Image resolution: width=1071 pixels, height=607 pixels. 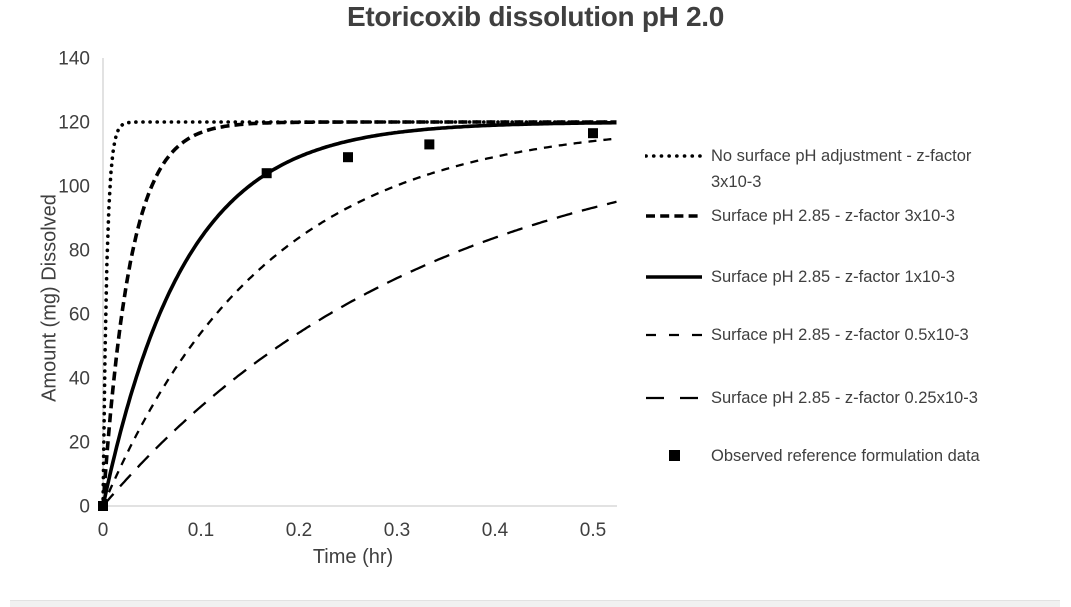 I want to click on y-tick-label: 20, so click(x=79, y=443).